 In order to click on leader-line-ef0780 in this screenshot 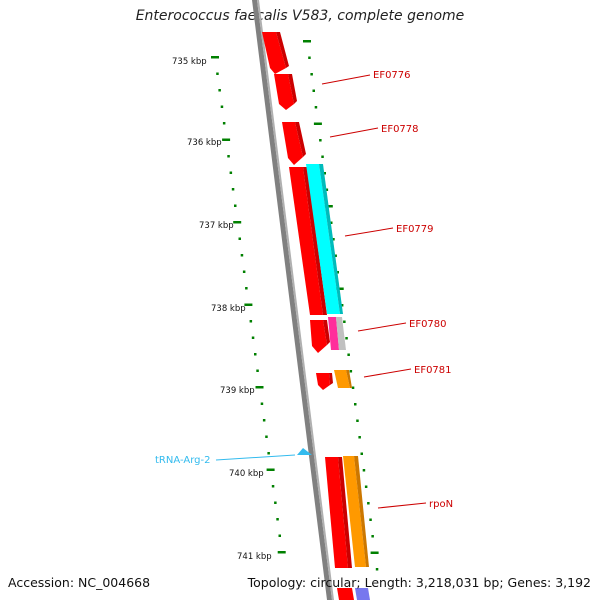, I will do `click(382, 327)`.